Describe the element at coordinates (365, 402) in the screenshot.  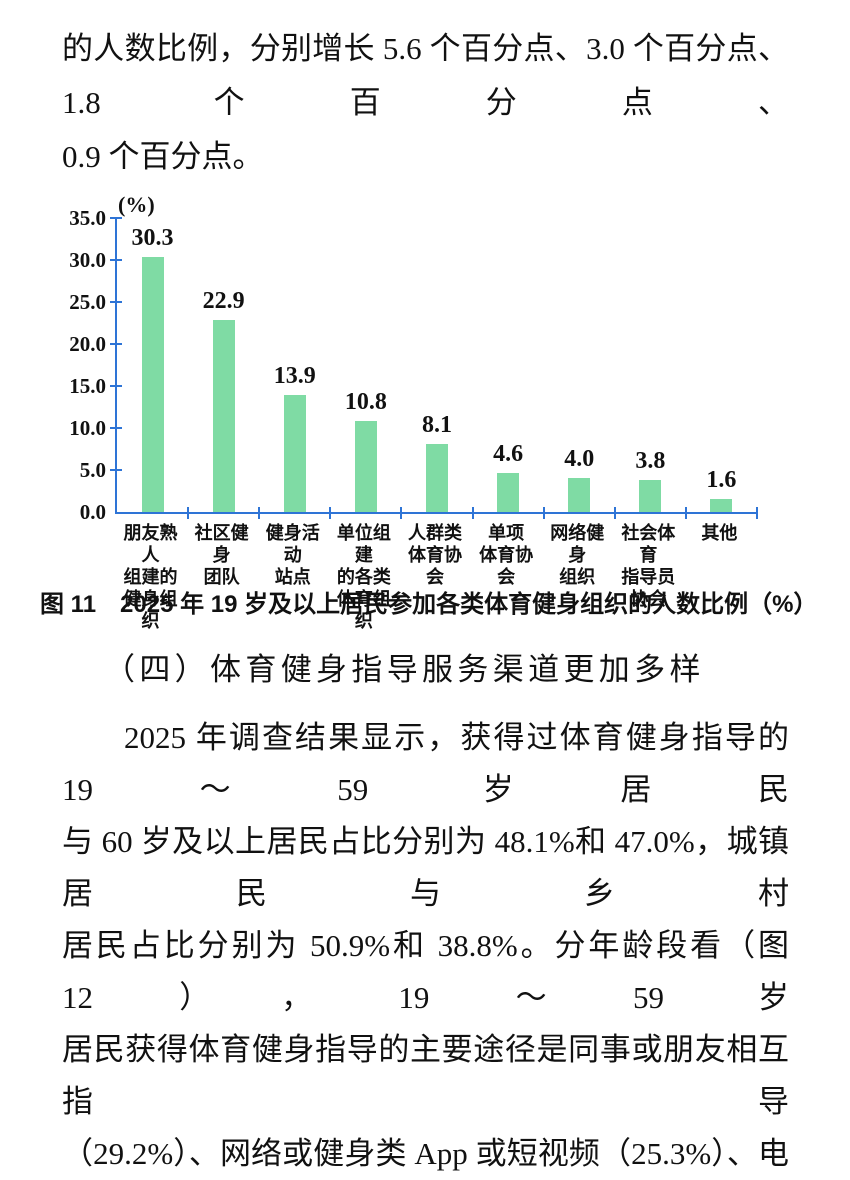
I see `bar-value-label: 10.8` at that location.